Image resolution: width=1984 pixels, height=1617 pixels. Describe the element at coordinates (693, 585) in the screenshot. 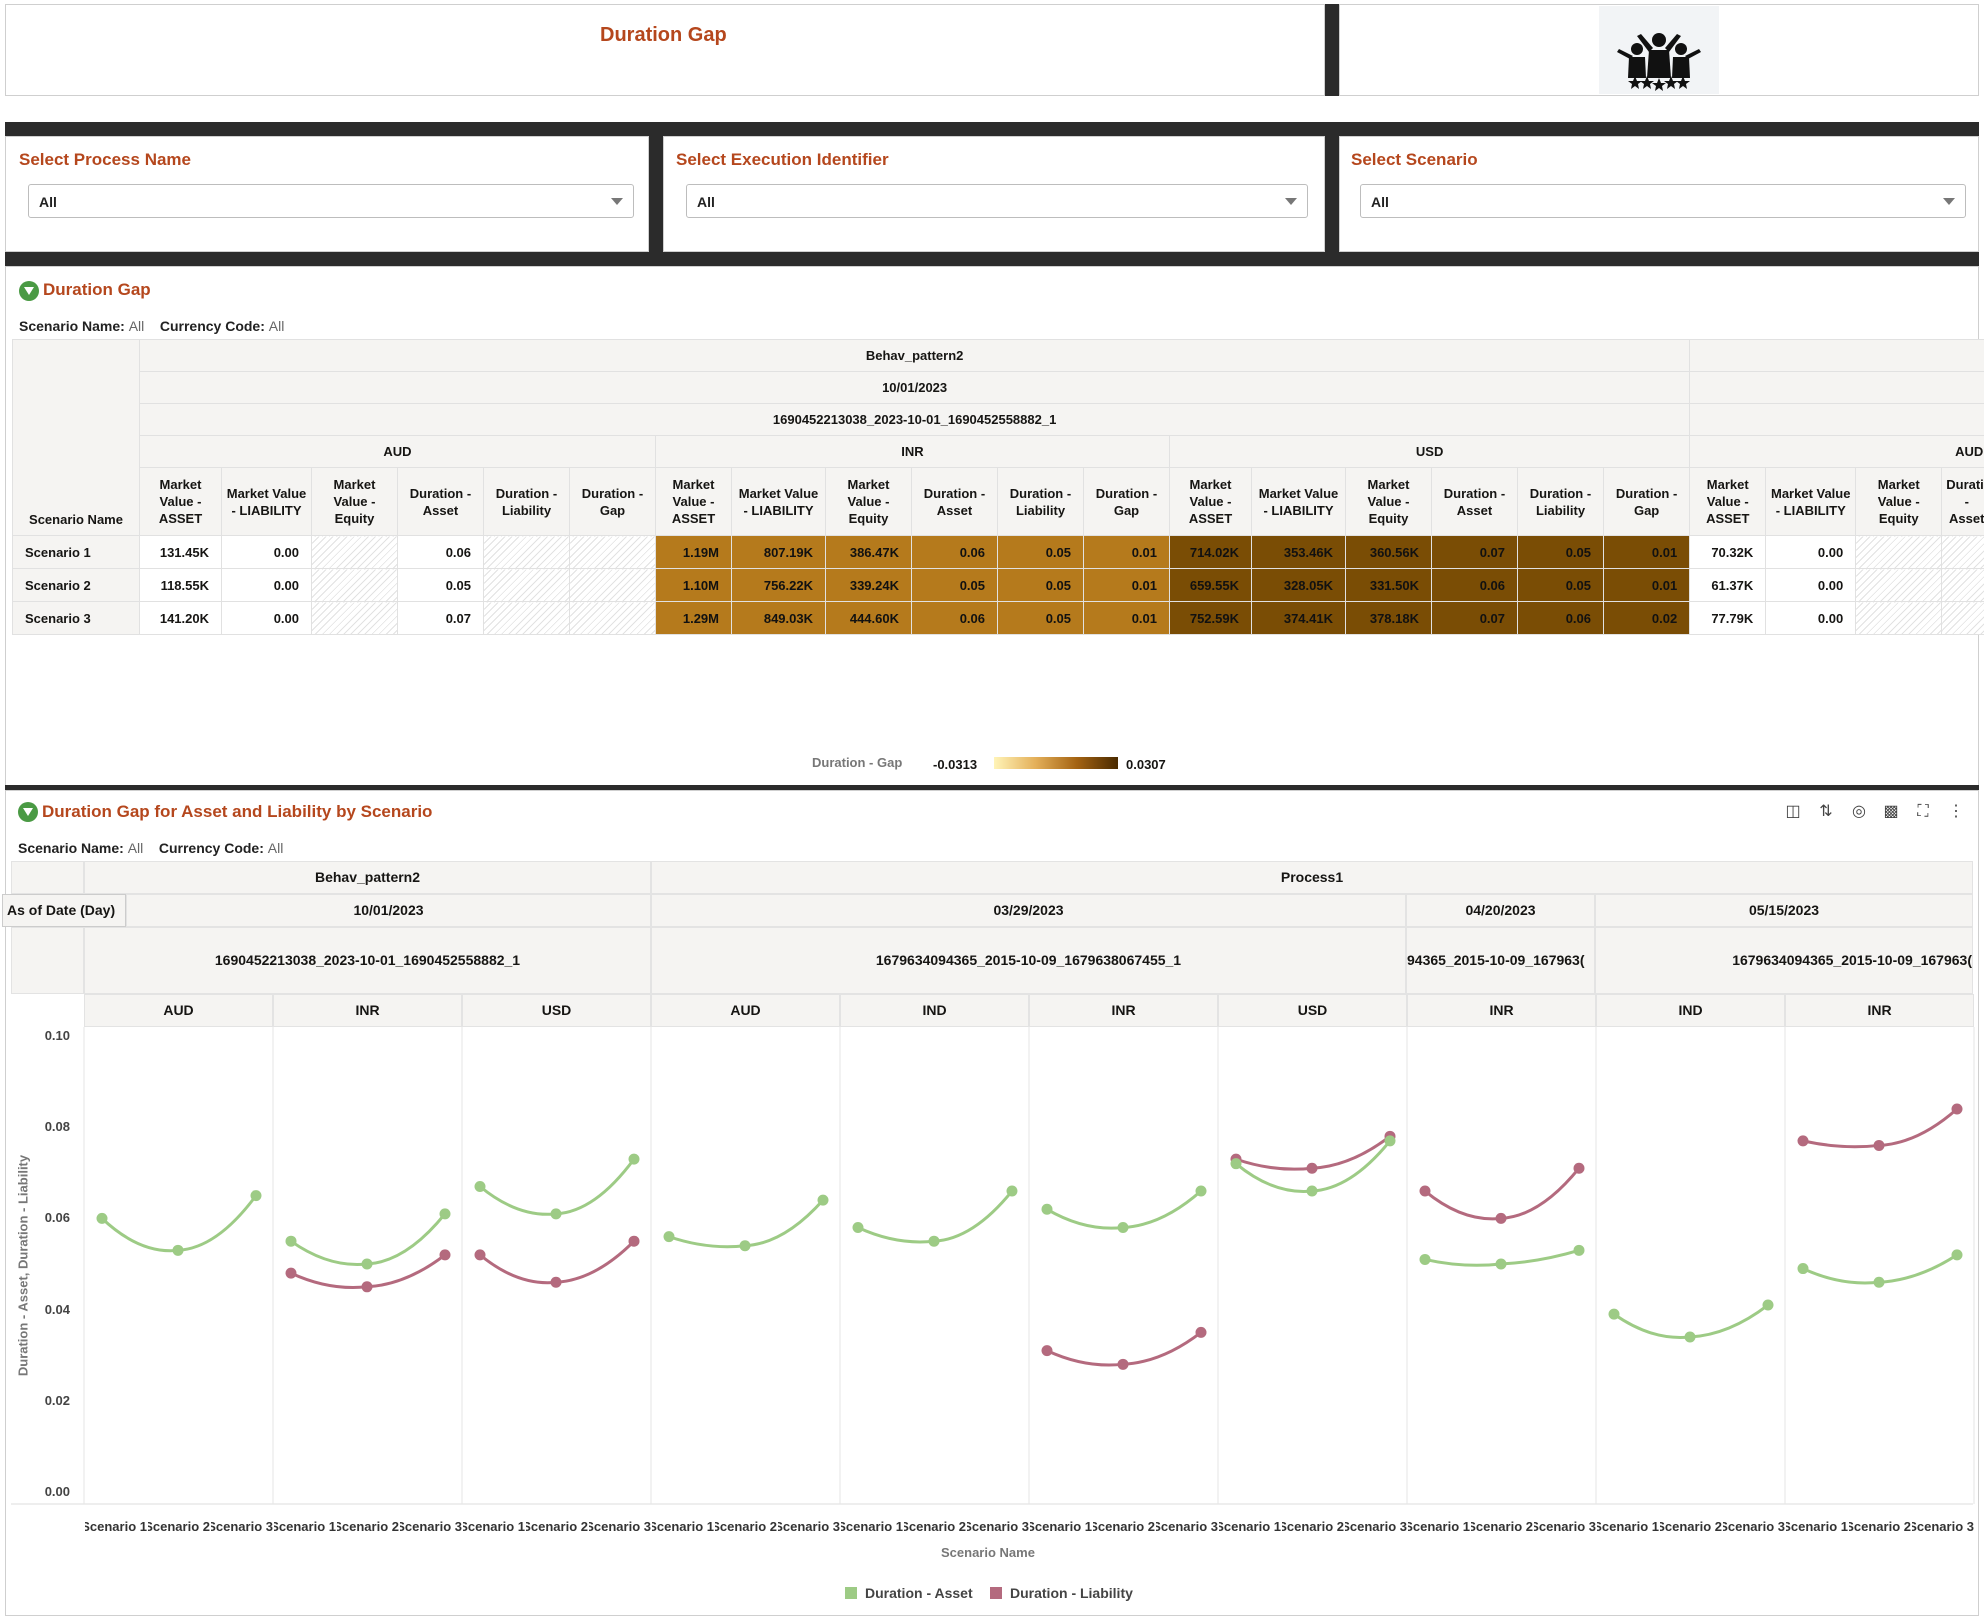

I see `table-cell: 1.10M` at that location.